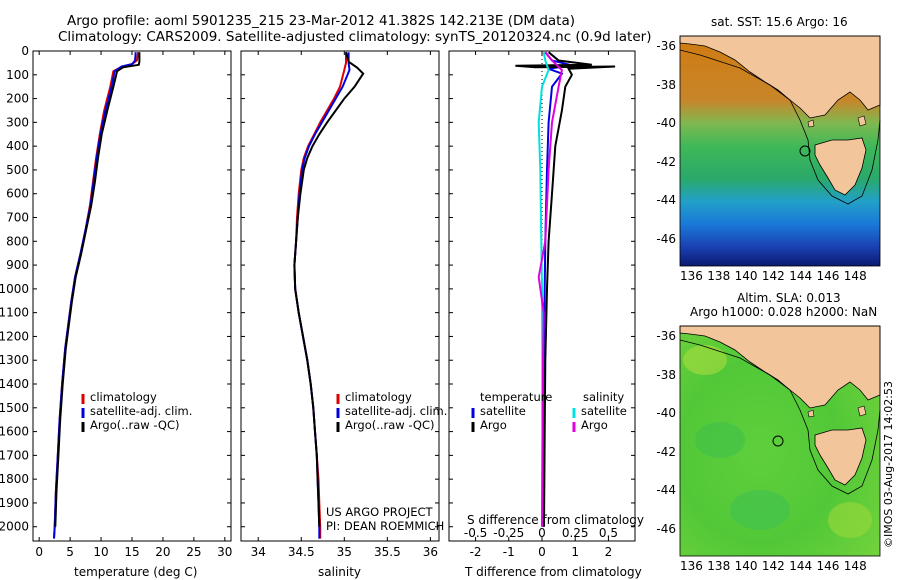 The height and width of the screenshot is (580, 900). I want to click on sst-map-ytick-label: -40, so click(666, 123).